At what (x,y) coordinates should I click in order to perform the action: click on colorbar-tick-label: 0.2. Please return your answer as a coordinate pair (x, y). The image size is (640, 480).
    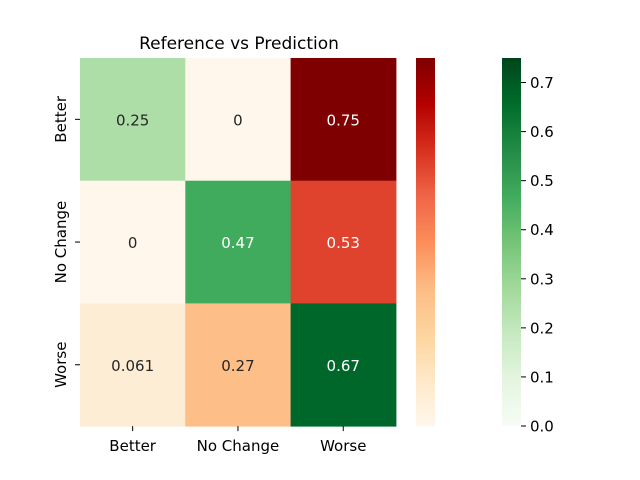
    Looking at the image, I should click on (542, 328).